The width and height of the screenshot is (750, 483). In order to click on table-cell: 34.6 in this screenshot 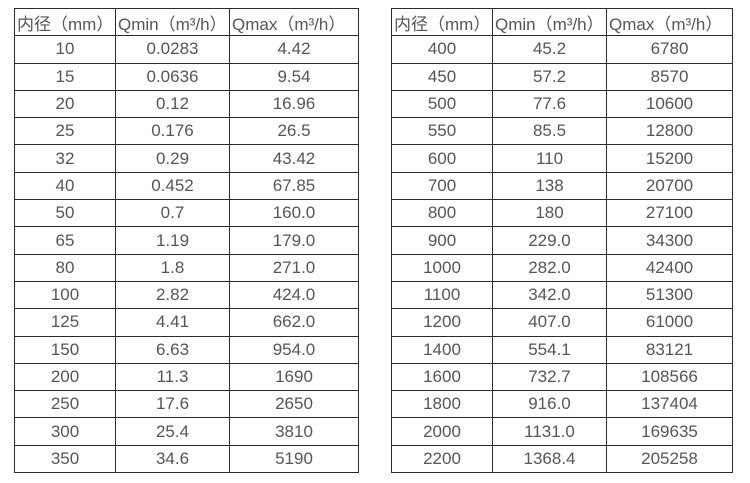, I will do `click(172, 459)`.